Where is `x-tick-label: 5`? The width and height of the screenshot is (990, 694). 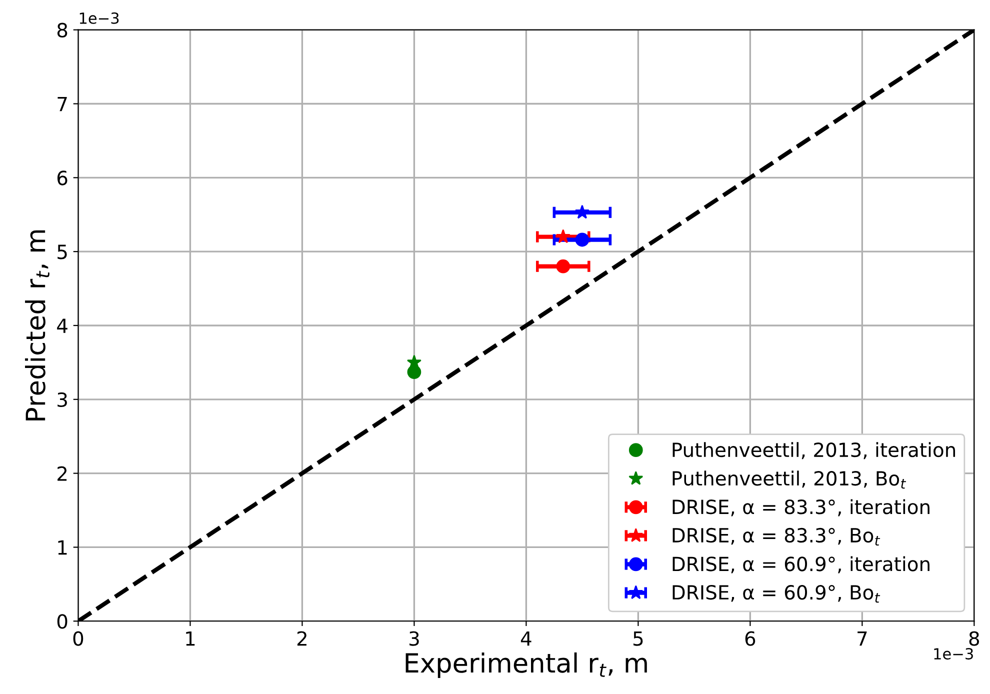 x-tick-label: 5 is located at coordinates (638, 638).